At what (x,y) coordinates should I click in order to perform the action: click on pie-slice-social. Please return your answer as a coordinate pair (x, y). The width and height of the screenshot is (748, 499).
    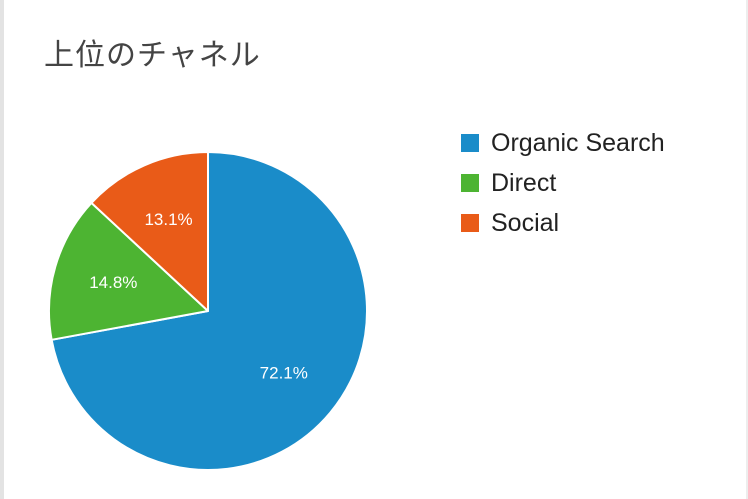
    Looking at the image, I should click on (149, 231).